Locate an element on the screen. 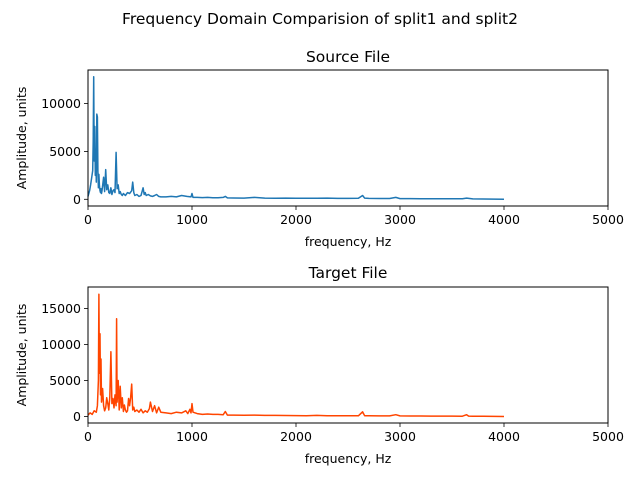 The height and width of the screenshot is (480, 640). y-ticks: 0 5000 10000 15000 is located at coordinates (64, 362).